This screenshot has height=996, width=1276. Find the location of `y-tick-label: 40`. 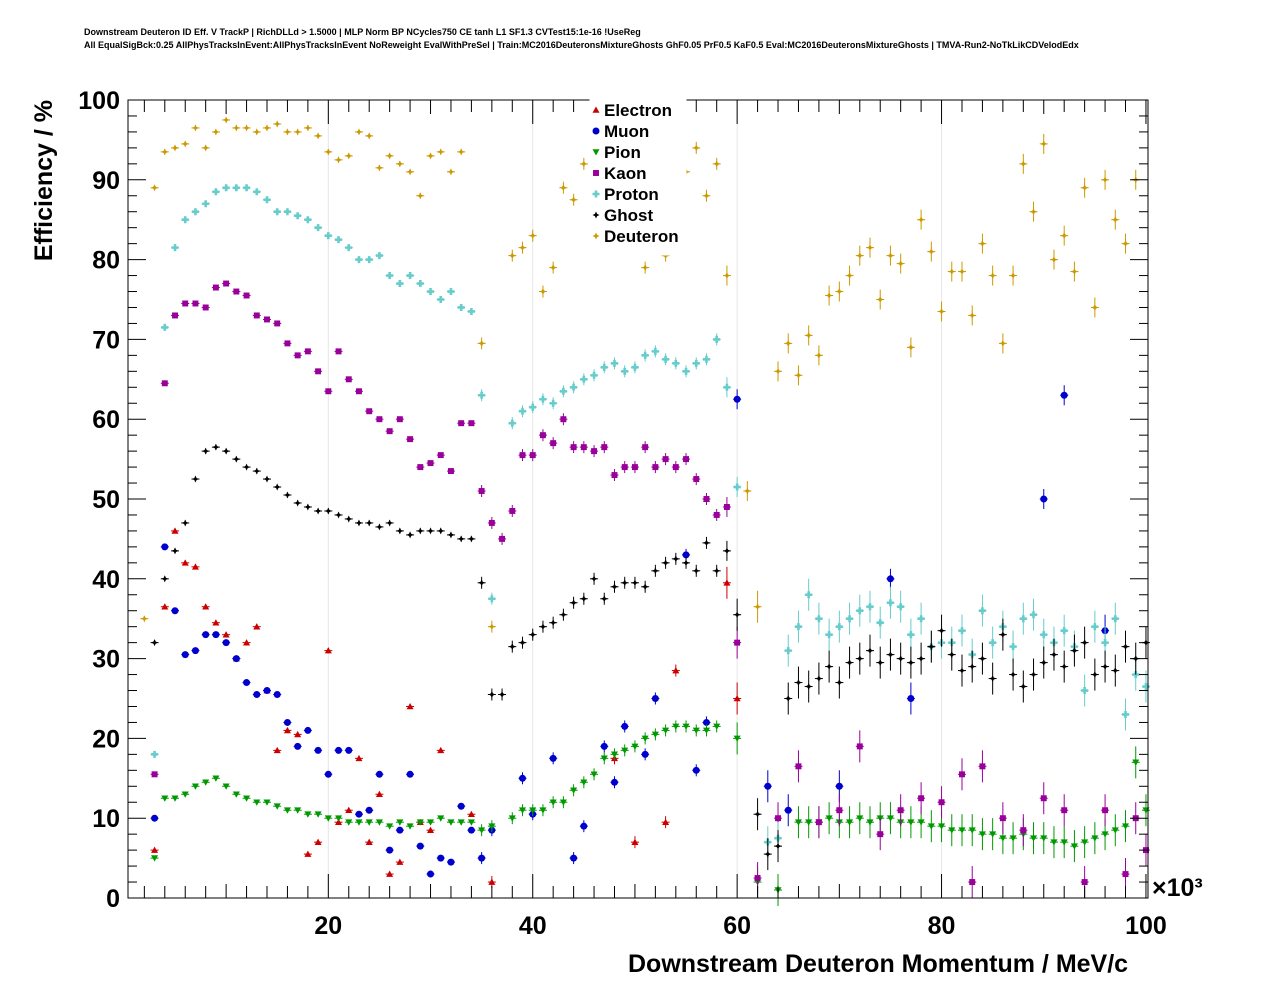

y-tick-label: 40 is located at coordinates (106, 580).